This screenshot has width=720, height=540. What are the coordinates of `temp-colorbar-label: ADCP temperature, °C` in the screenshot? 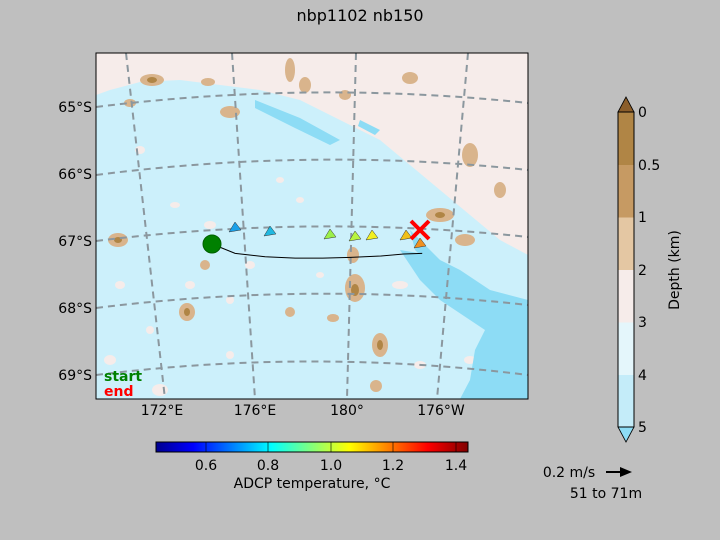 It's located at (312, 484).